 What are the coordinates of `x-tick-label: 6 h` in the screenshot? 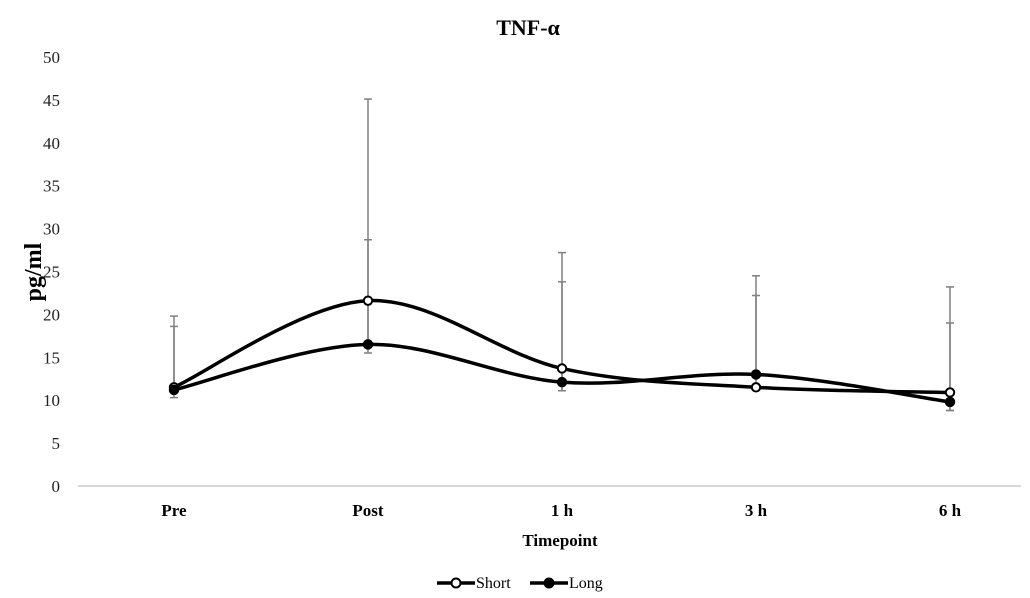 It's located at (950, 510).